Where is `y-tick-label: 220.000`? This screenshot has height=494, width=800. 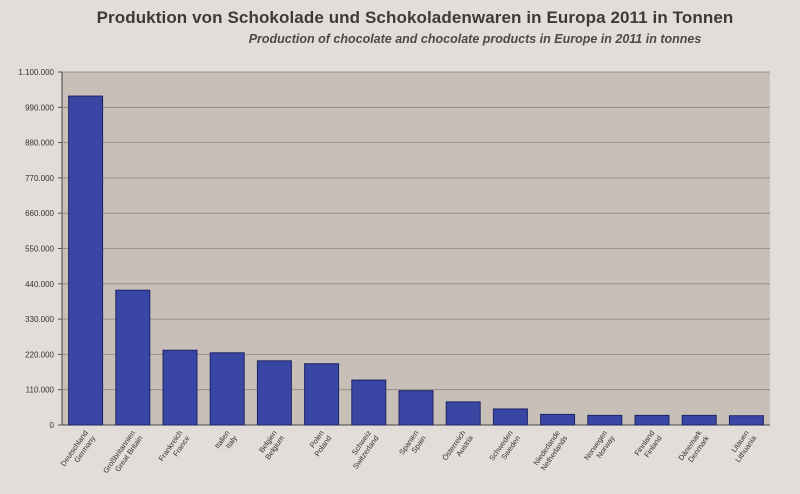 y-tick-label: 220.000 is located at coordinates (39, 354).